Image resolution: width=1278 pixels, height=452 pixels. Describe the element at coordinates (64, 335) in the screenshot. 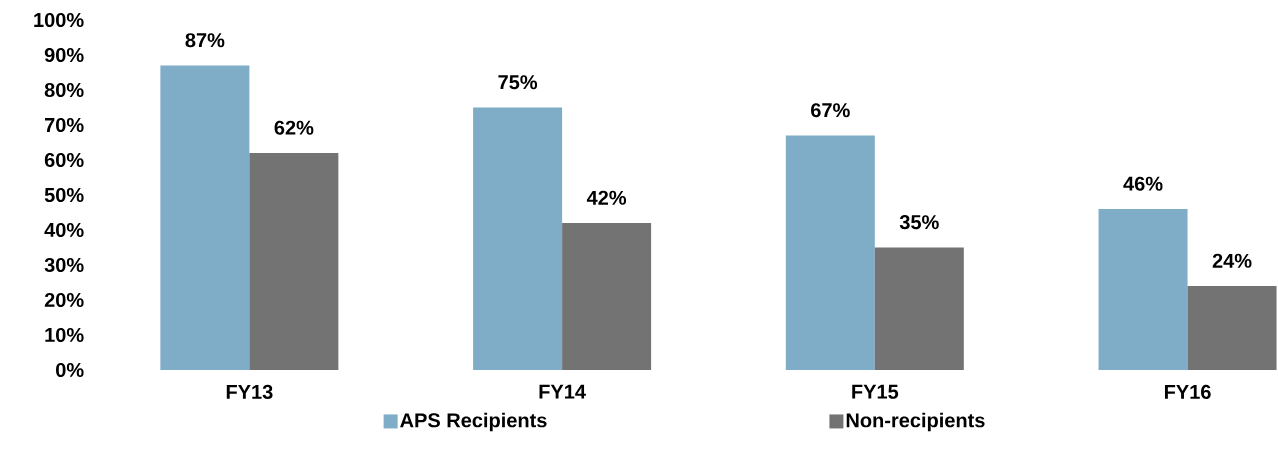

I see `y-tick-label: 10%` at that location.